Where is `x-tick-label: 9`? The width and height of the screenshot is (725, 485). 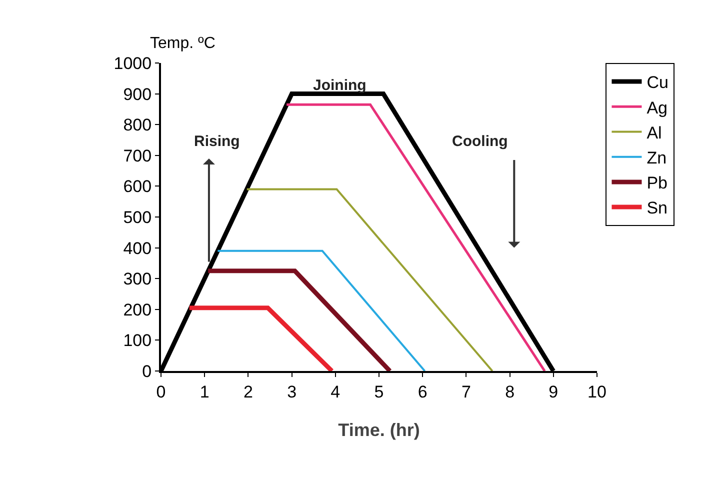
x-tick-label: 9 is located at coordinates (553, 392).